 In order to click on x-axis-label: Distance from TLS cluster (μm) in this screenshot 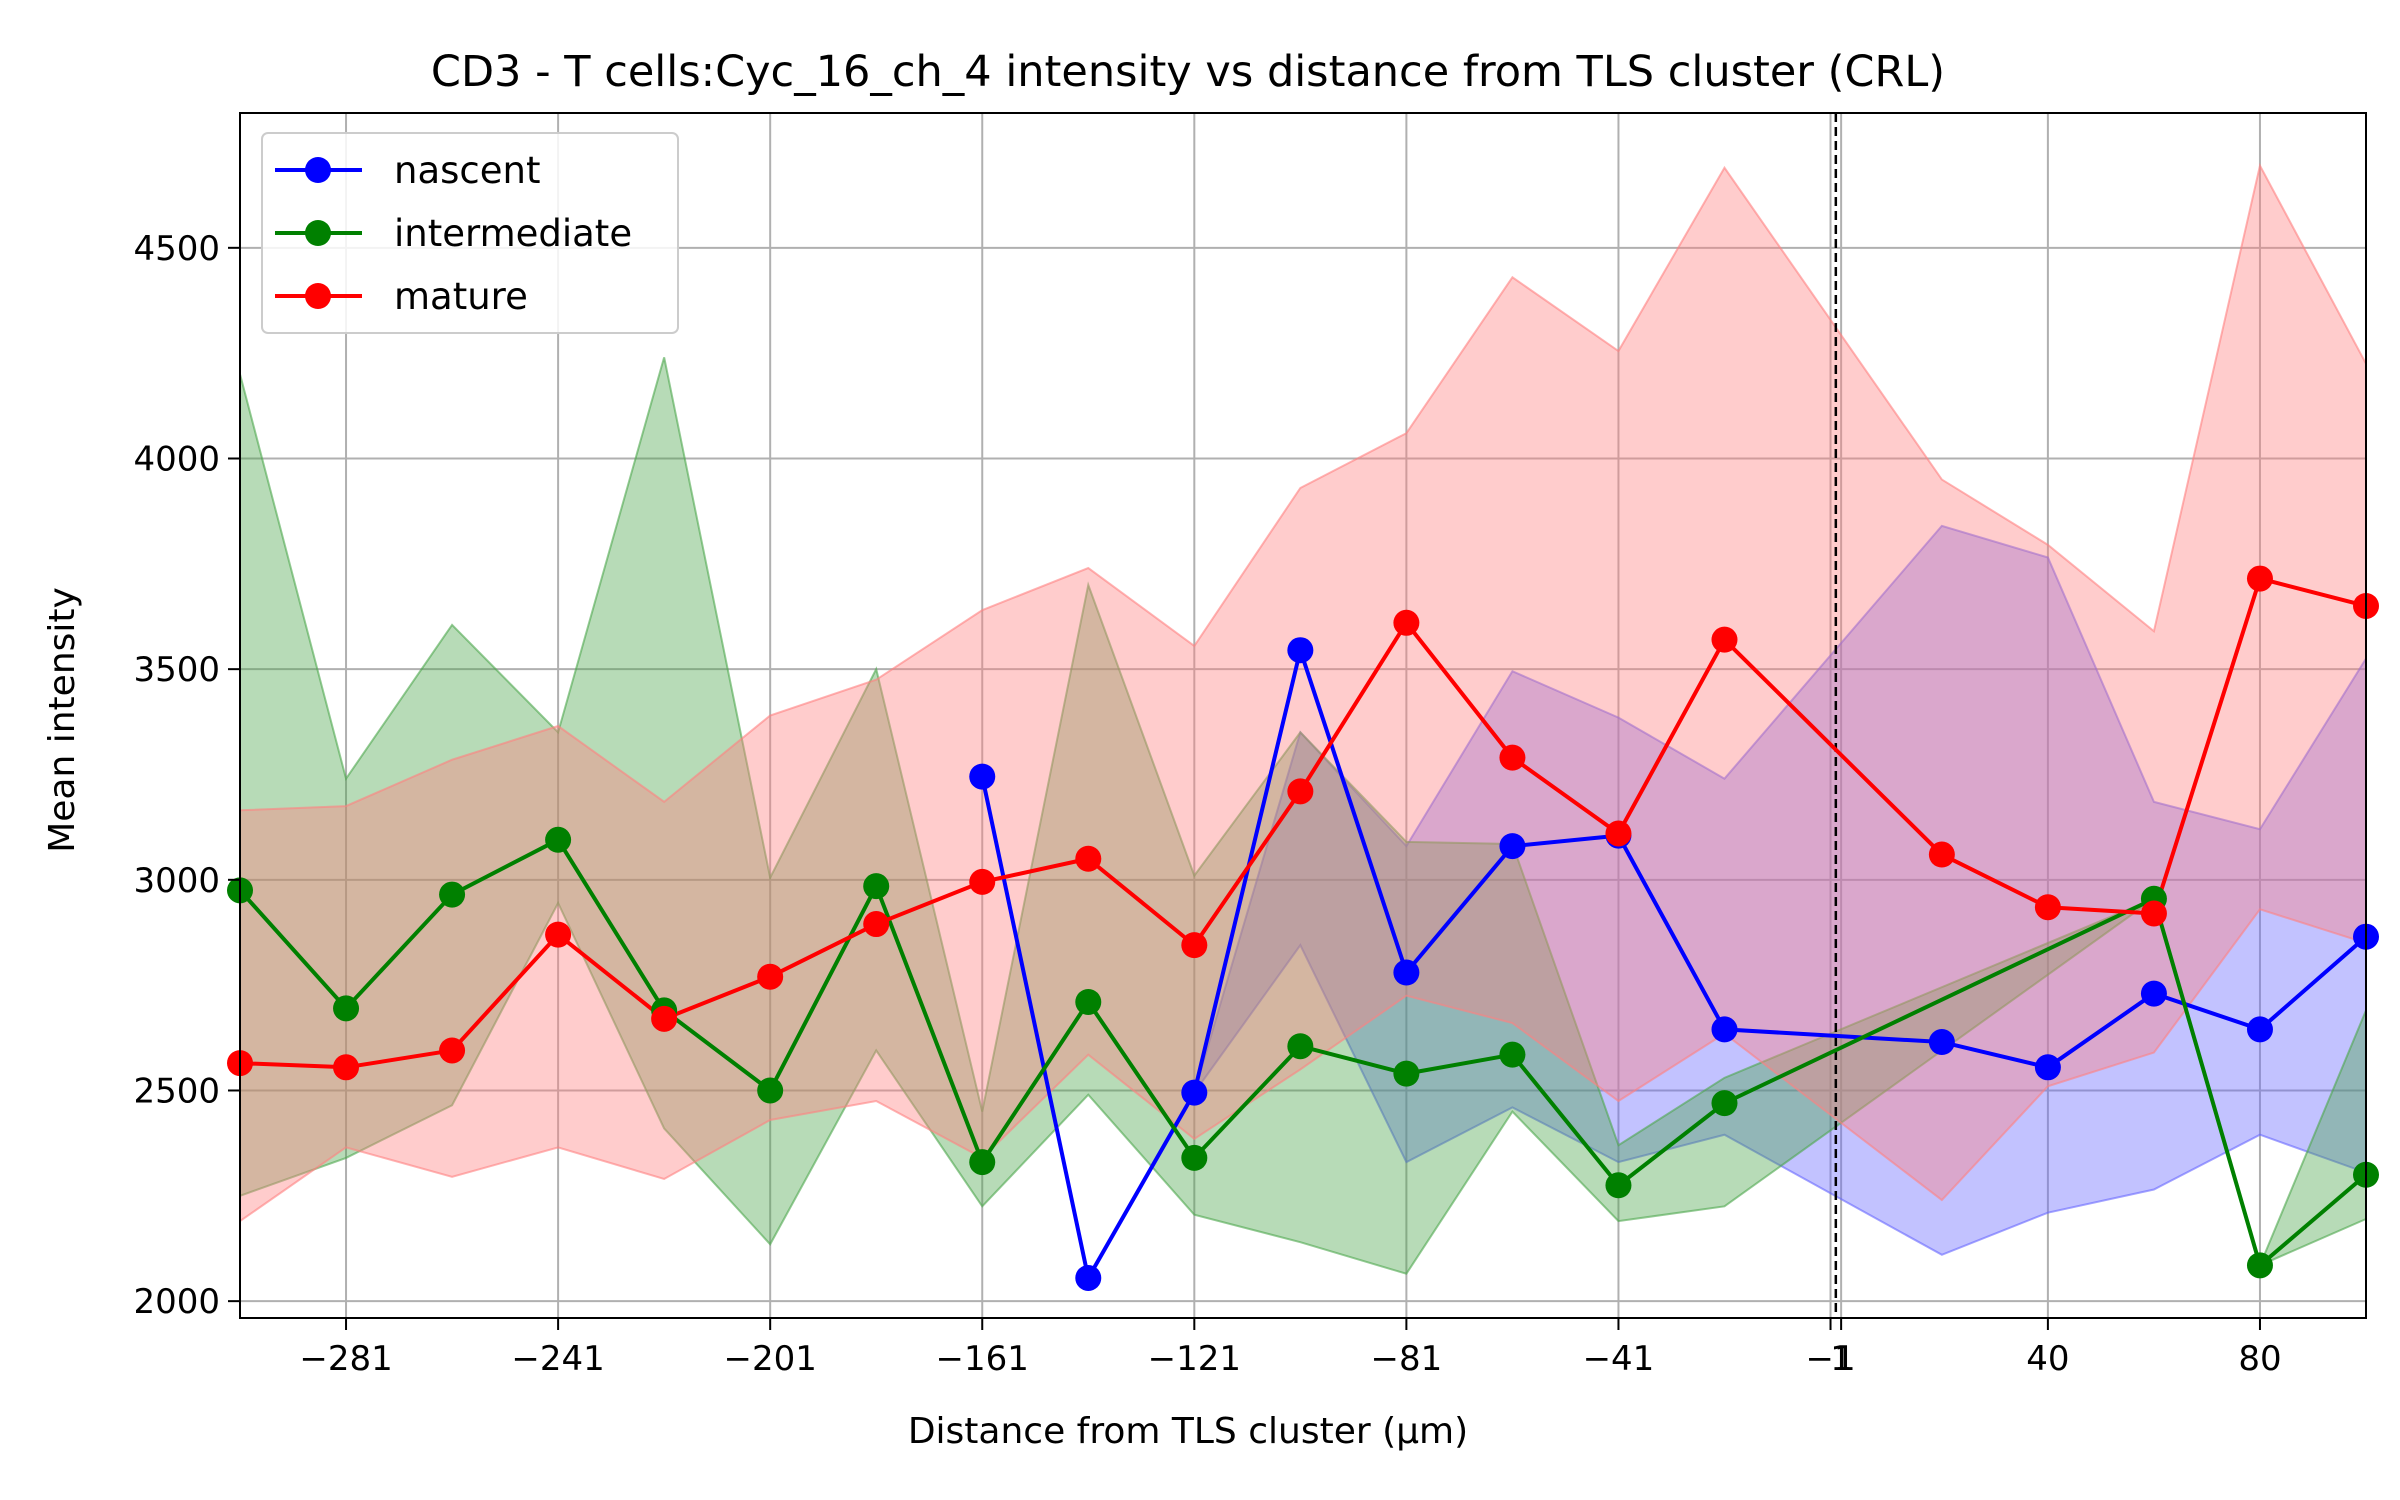, I will do `click(1188, 1431)`.